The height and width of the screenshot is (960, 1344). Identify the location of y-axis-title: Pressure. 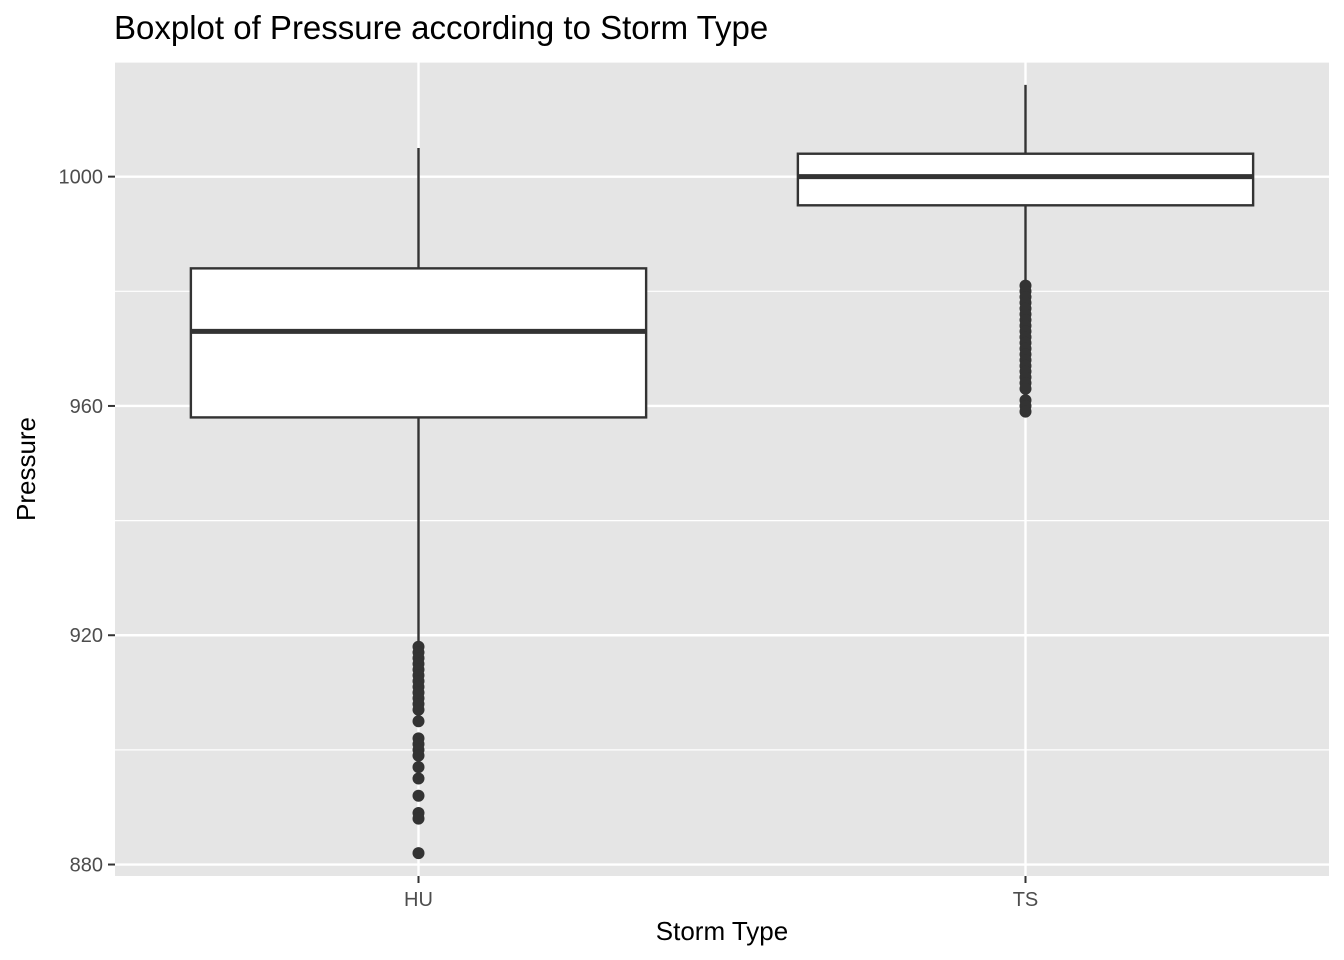
(26, 469).